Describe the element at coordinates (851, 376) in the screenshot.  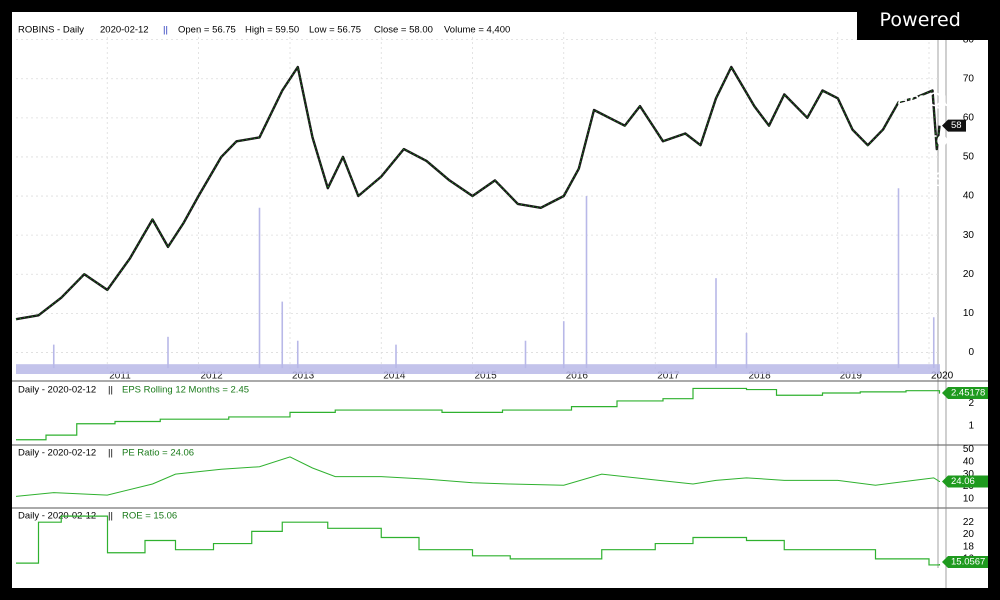
I see `x-tick-label: 2019` at that location.